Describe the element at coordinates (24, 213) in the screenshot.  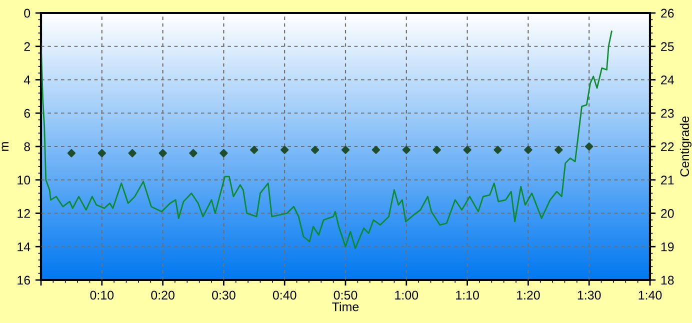
I see `y-tick-label: 12` at that location.